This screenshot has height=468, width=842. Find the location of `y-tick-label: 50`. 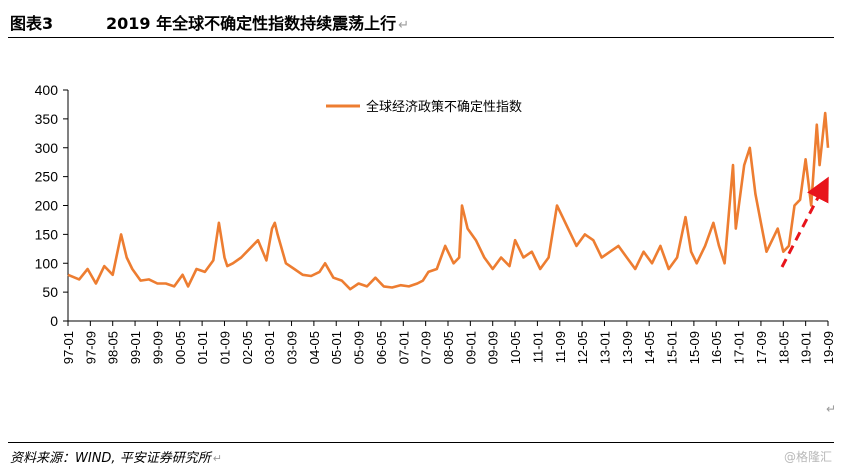

y-tick-label: 50 is located at coordinates (50, 292).